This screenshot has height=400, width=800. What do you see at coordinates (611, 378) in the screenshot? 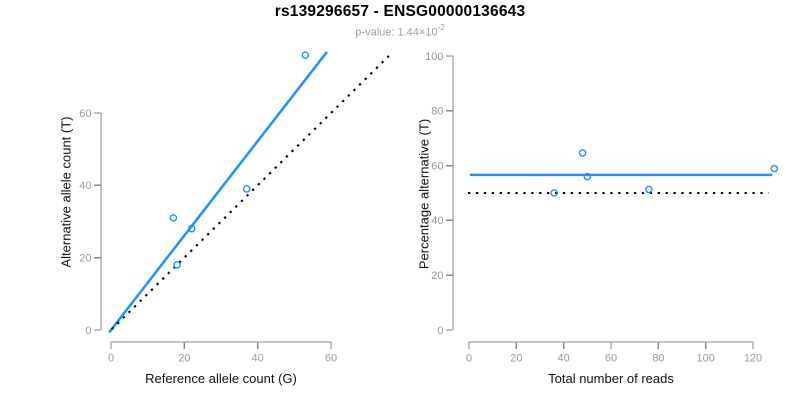
I see `x-axis-title-right: Total number of reads` at bounding box center [611, 378].